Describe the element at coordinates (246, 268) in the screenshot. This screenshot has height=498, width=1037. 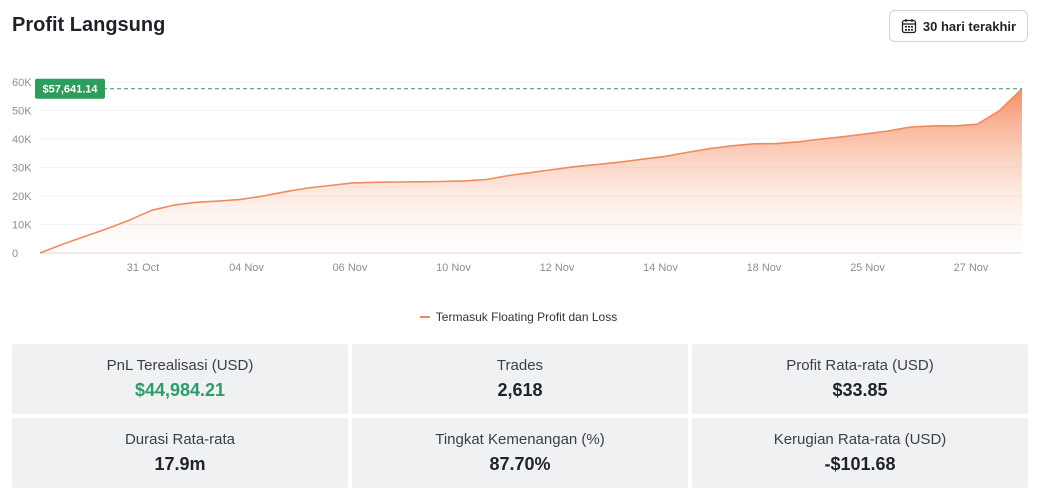
I see `x-tick-label: 04 Nov` at that location.